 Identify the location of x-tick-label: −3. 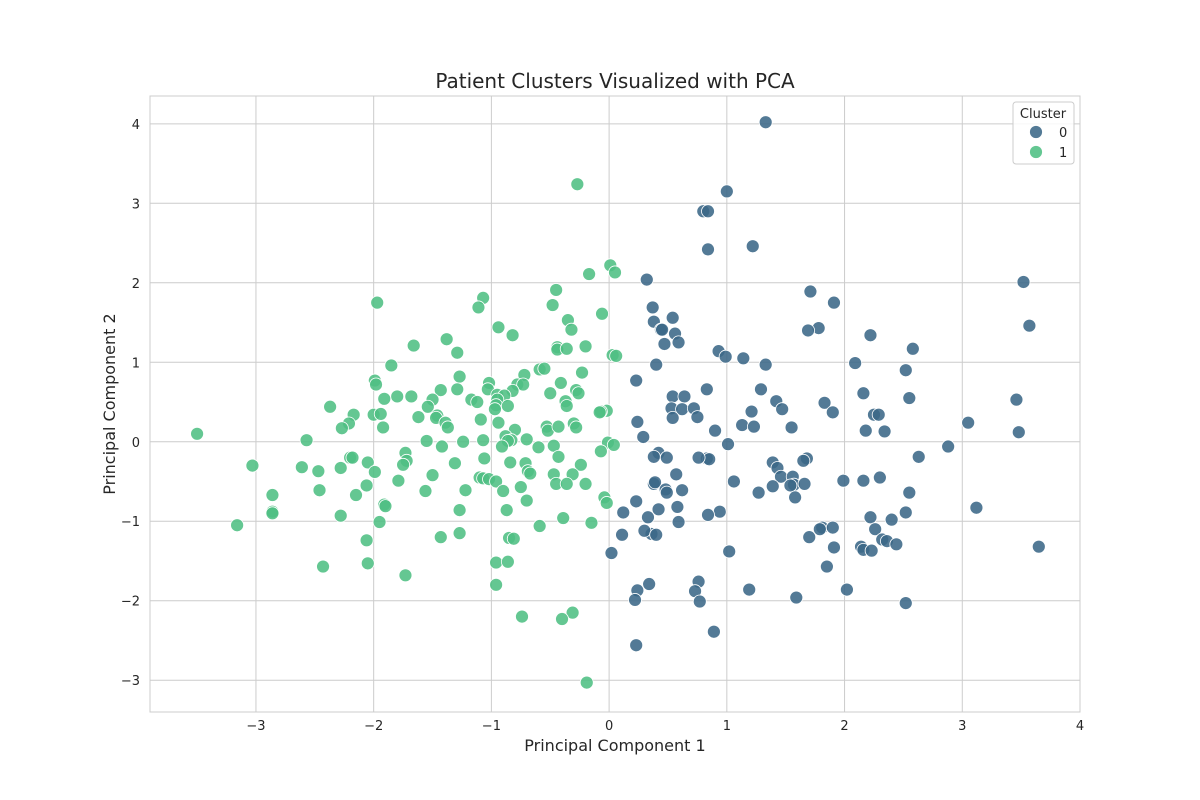
(255, 726).